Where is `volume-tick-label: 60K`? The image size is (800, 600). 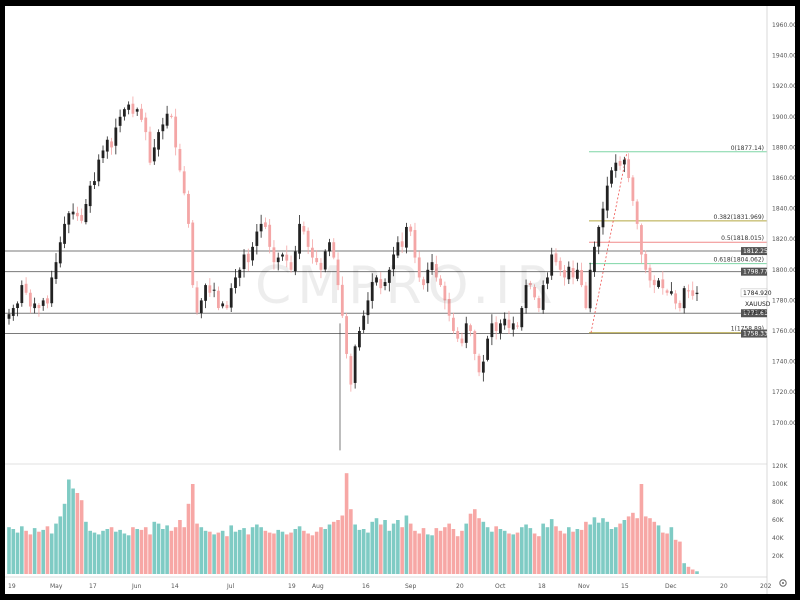
volume-tick-label: 60K is located at coordinates (778, 520).